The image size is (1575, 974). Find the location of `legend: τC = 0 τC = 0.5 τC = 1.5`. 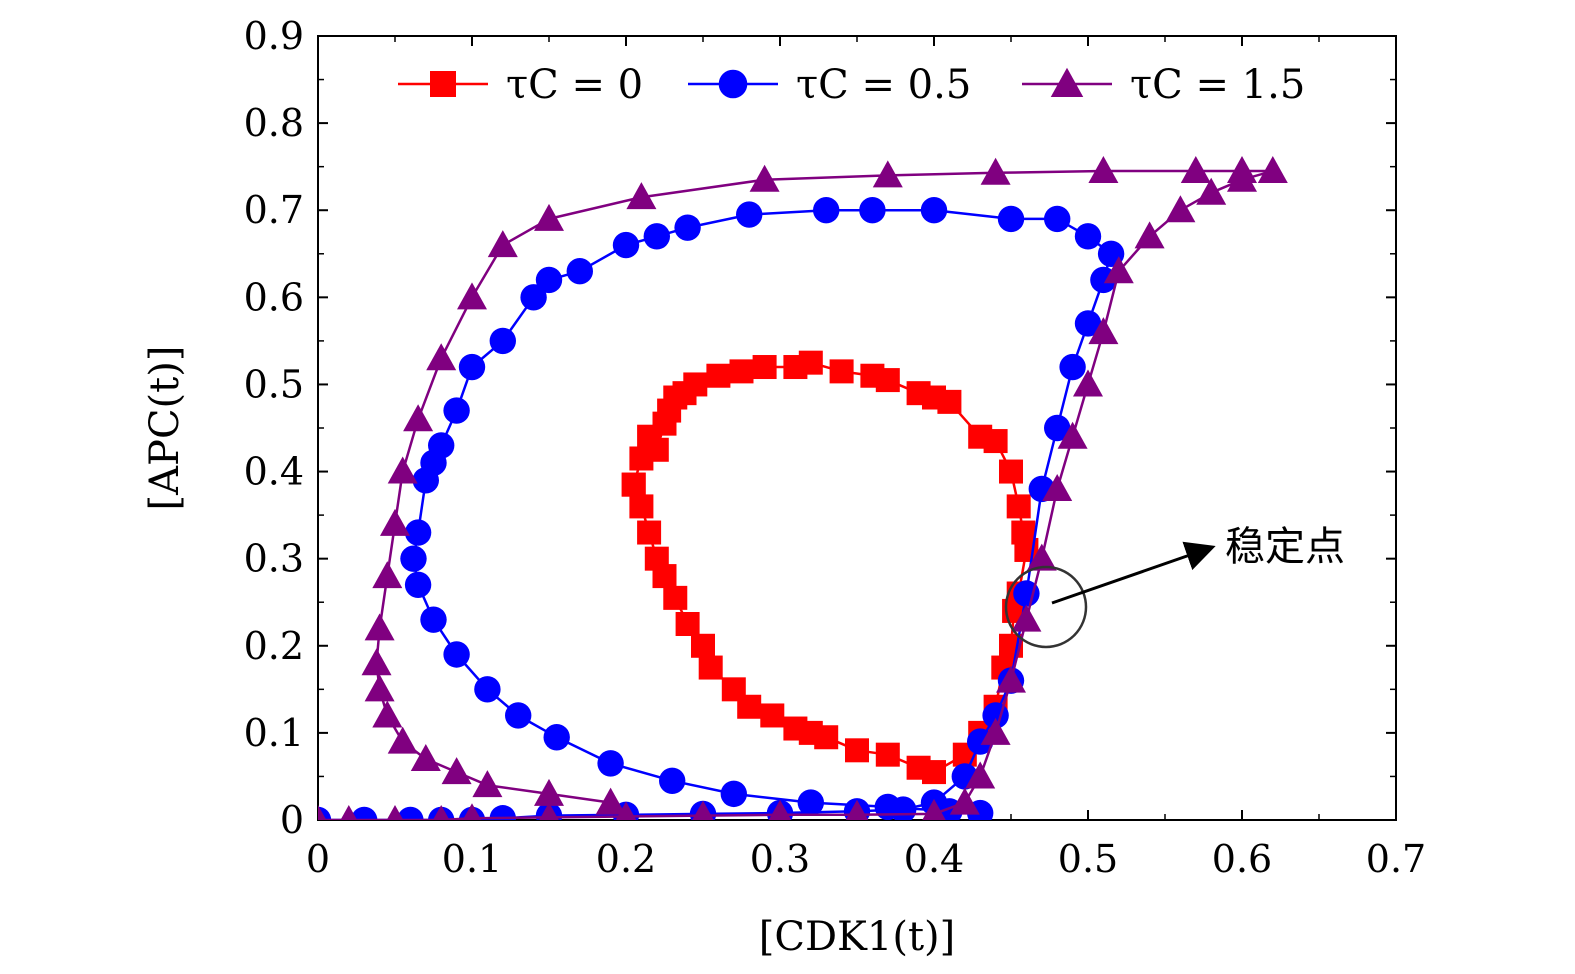

legend: τC = 0 τC = 0.5 τC = 1.5 is located at coordinates (851, 85).